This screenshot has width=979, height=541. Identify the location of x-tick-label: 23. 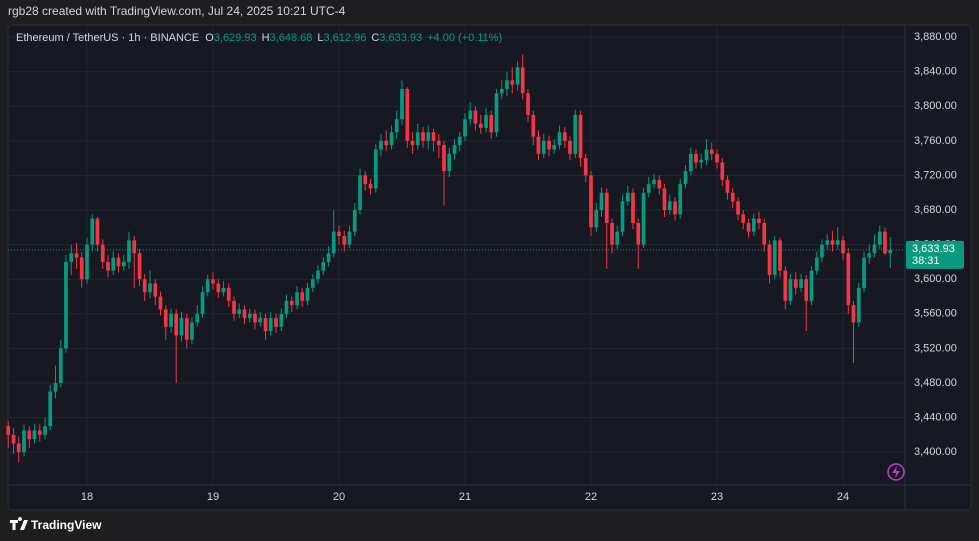
(717, 497).